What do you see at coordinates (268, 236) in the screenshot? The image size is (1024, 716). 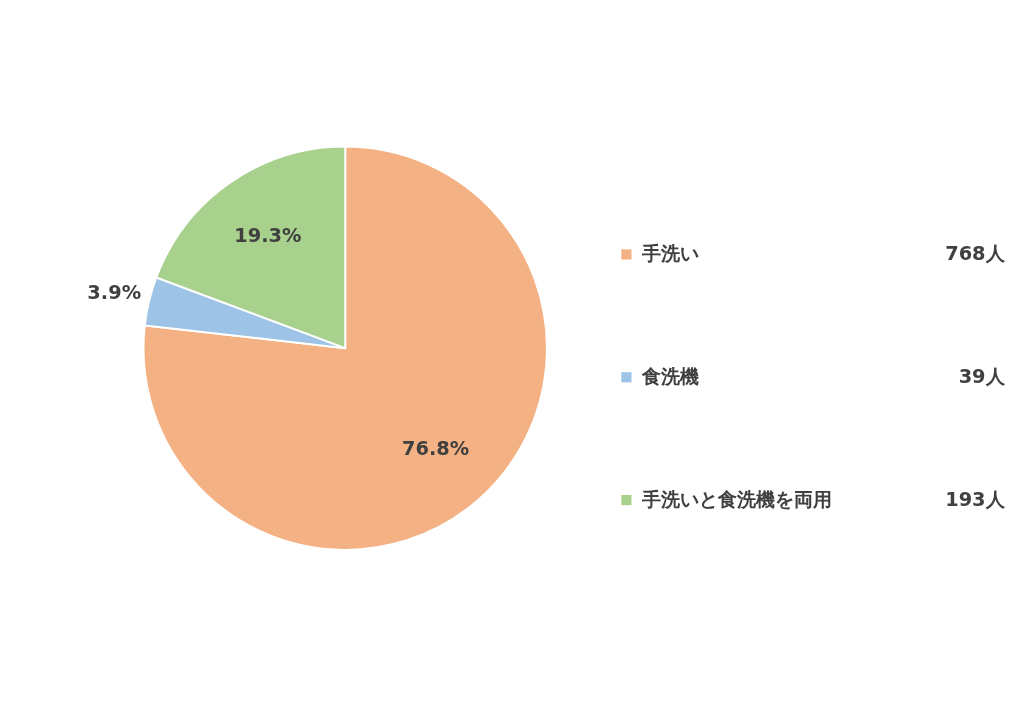 I see `data-label: 19.3%` at bounding box center [268, 236].